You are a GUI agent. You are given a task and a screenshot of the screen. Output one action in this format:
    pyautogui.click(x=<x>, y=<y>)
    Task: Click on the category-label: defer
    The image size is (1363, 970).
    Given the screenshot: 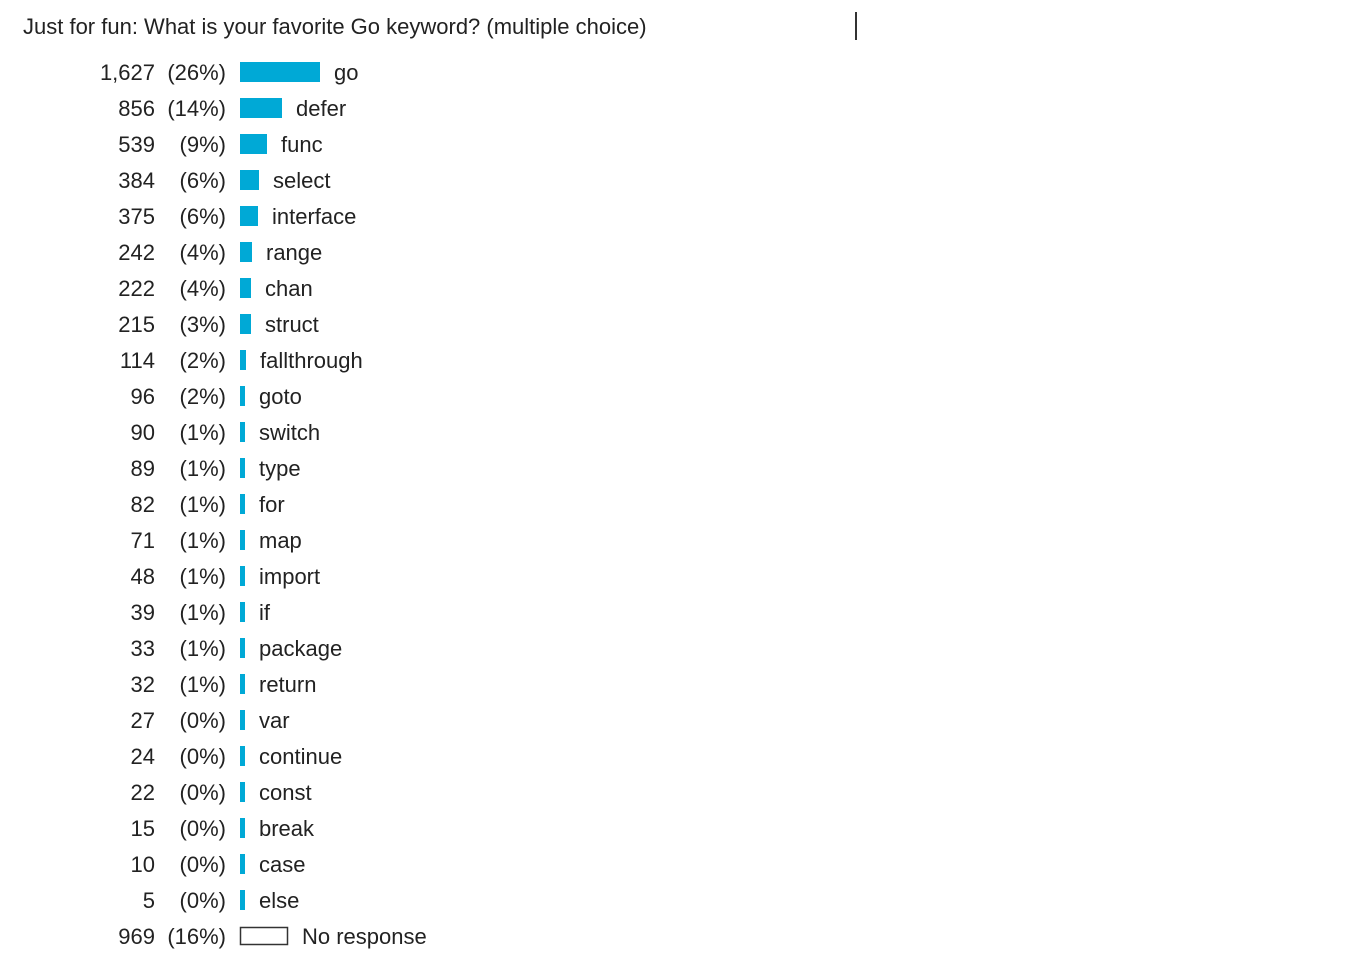 What is the action you would take?
    pyautogui.click(x=321, y=108)
    